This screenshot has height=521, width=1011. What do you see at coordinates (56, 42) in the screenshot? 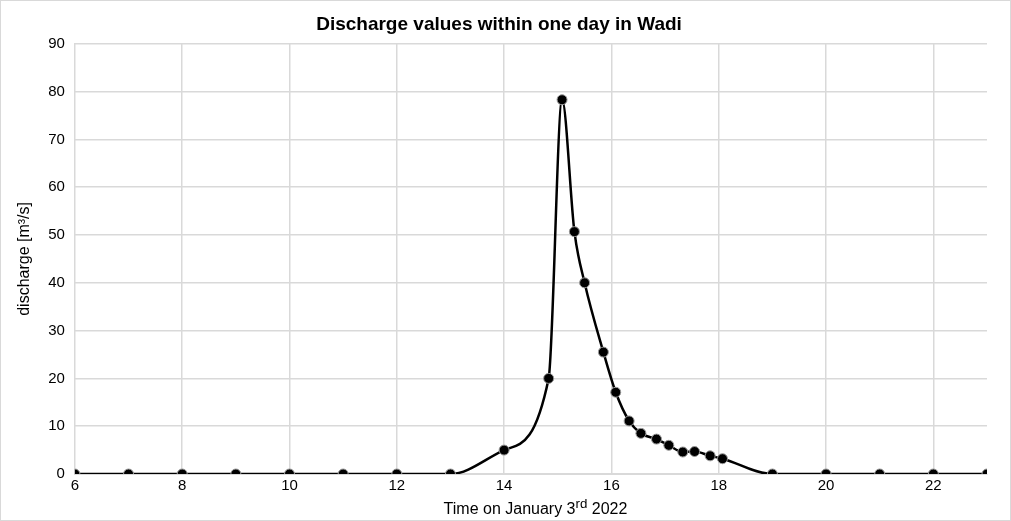
I see `y-tick-label: 90` at bounding box center [56, 42].